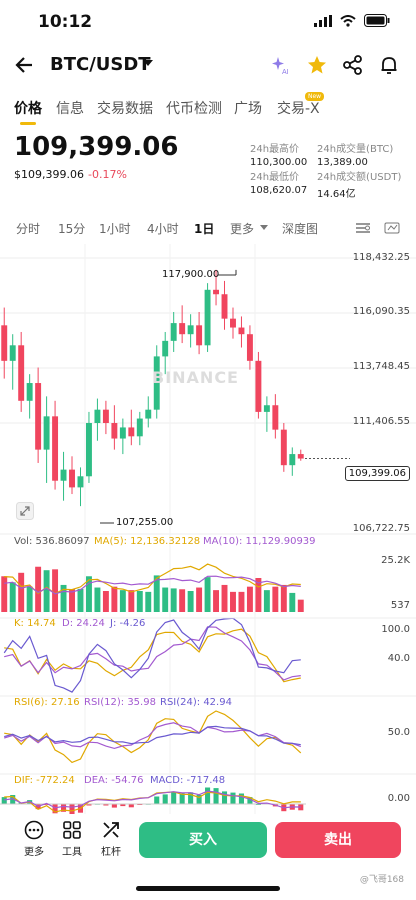 The width and height of the screenshot is (416, 900). I want to click on tf-4h: 4小时, so click(163, 229).